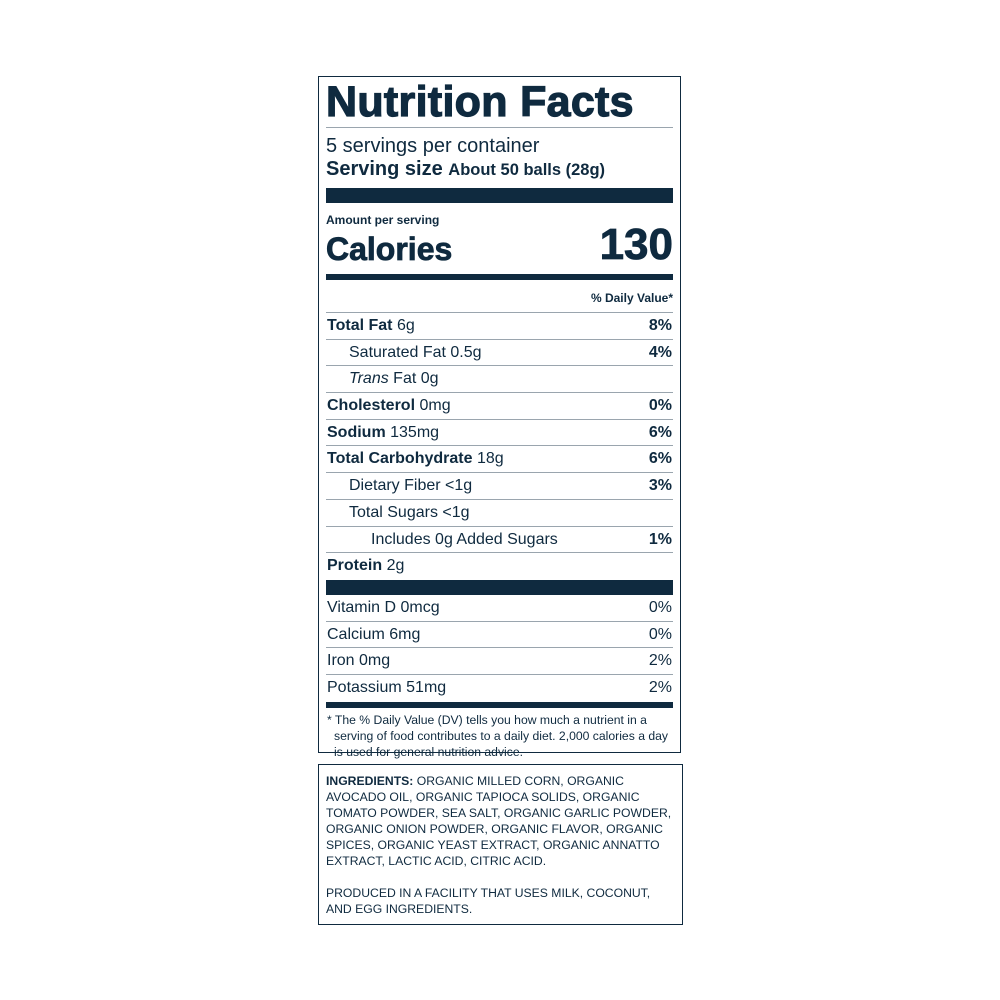 The width and height of the screenshot is (1000, 1000). I want to click on nutrient-row: Total Fat 6g 8%, so click(499, 326).